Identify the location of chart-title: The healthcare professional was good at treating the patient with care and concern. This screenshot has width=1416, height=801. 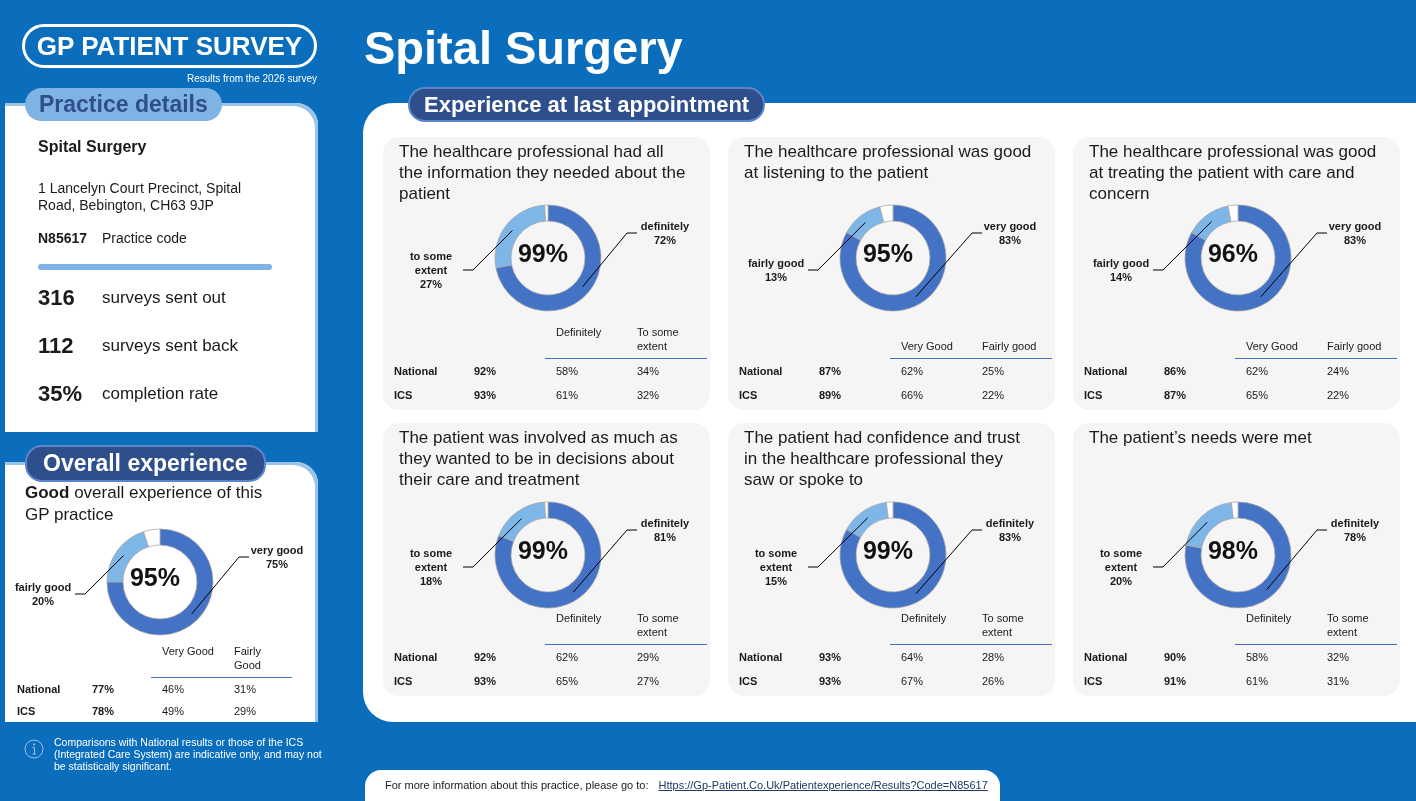
(1233, 172).